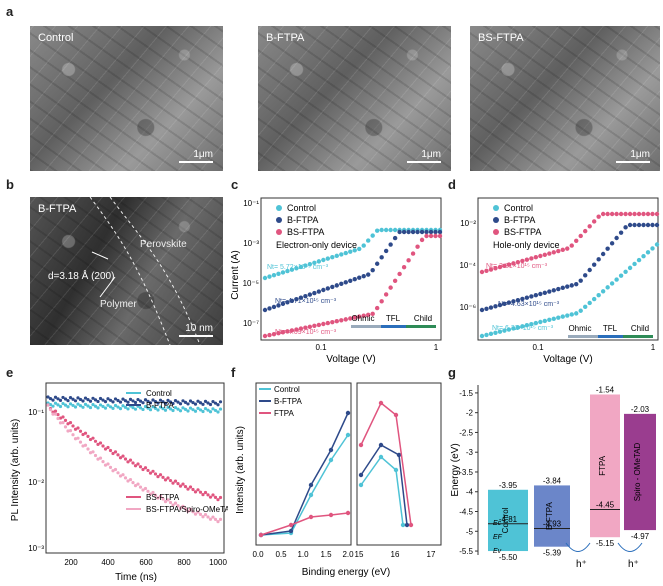 The width and height of the screenshot is (663, 586). What do you see at coordinates (552, 524) in the screenshot?
I see `value-label: -4.93` at bounding box center [552, 524].